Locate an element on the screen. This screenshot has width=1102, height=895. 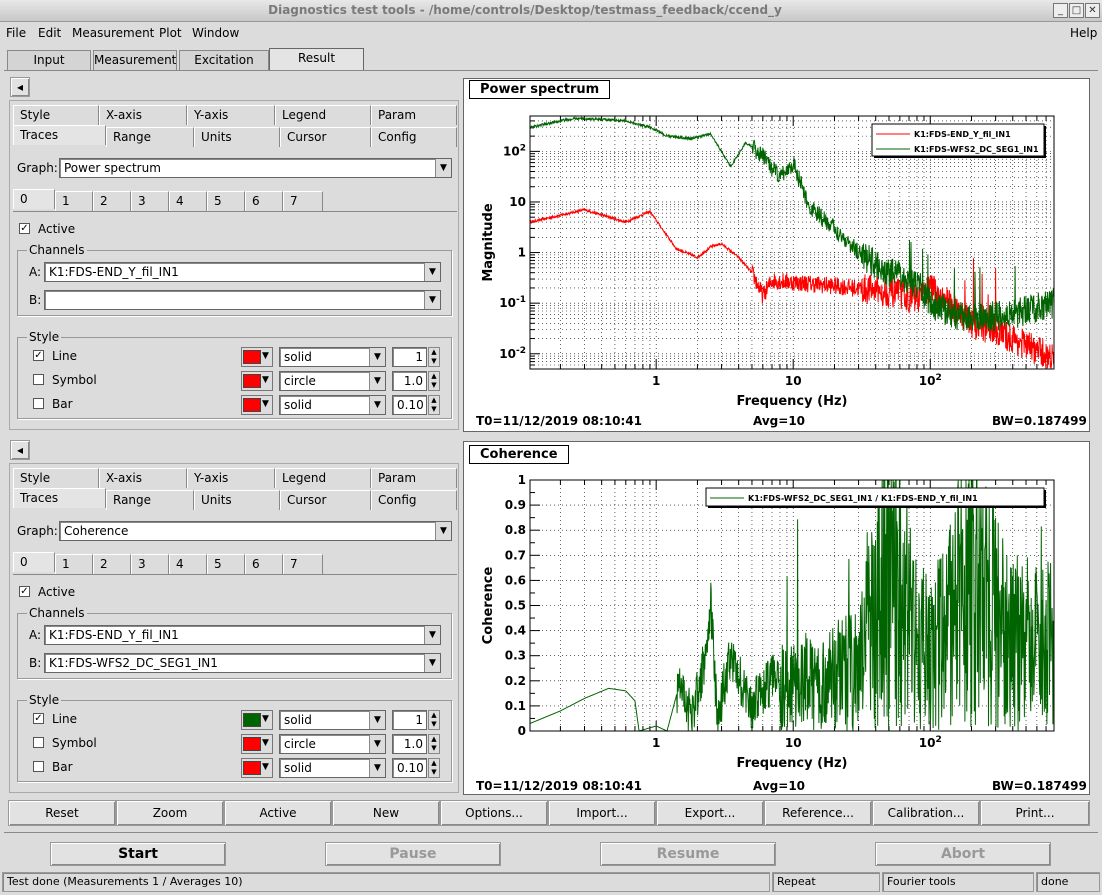
abort-button: Abort is located at coordinates (963, 854).